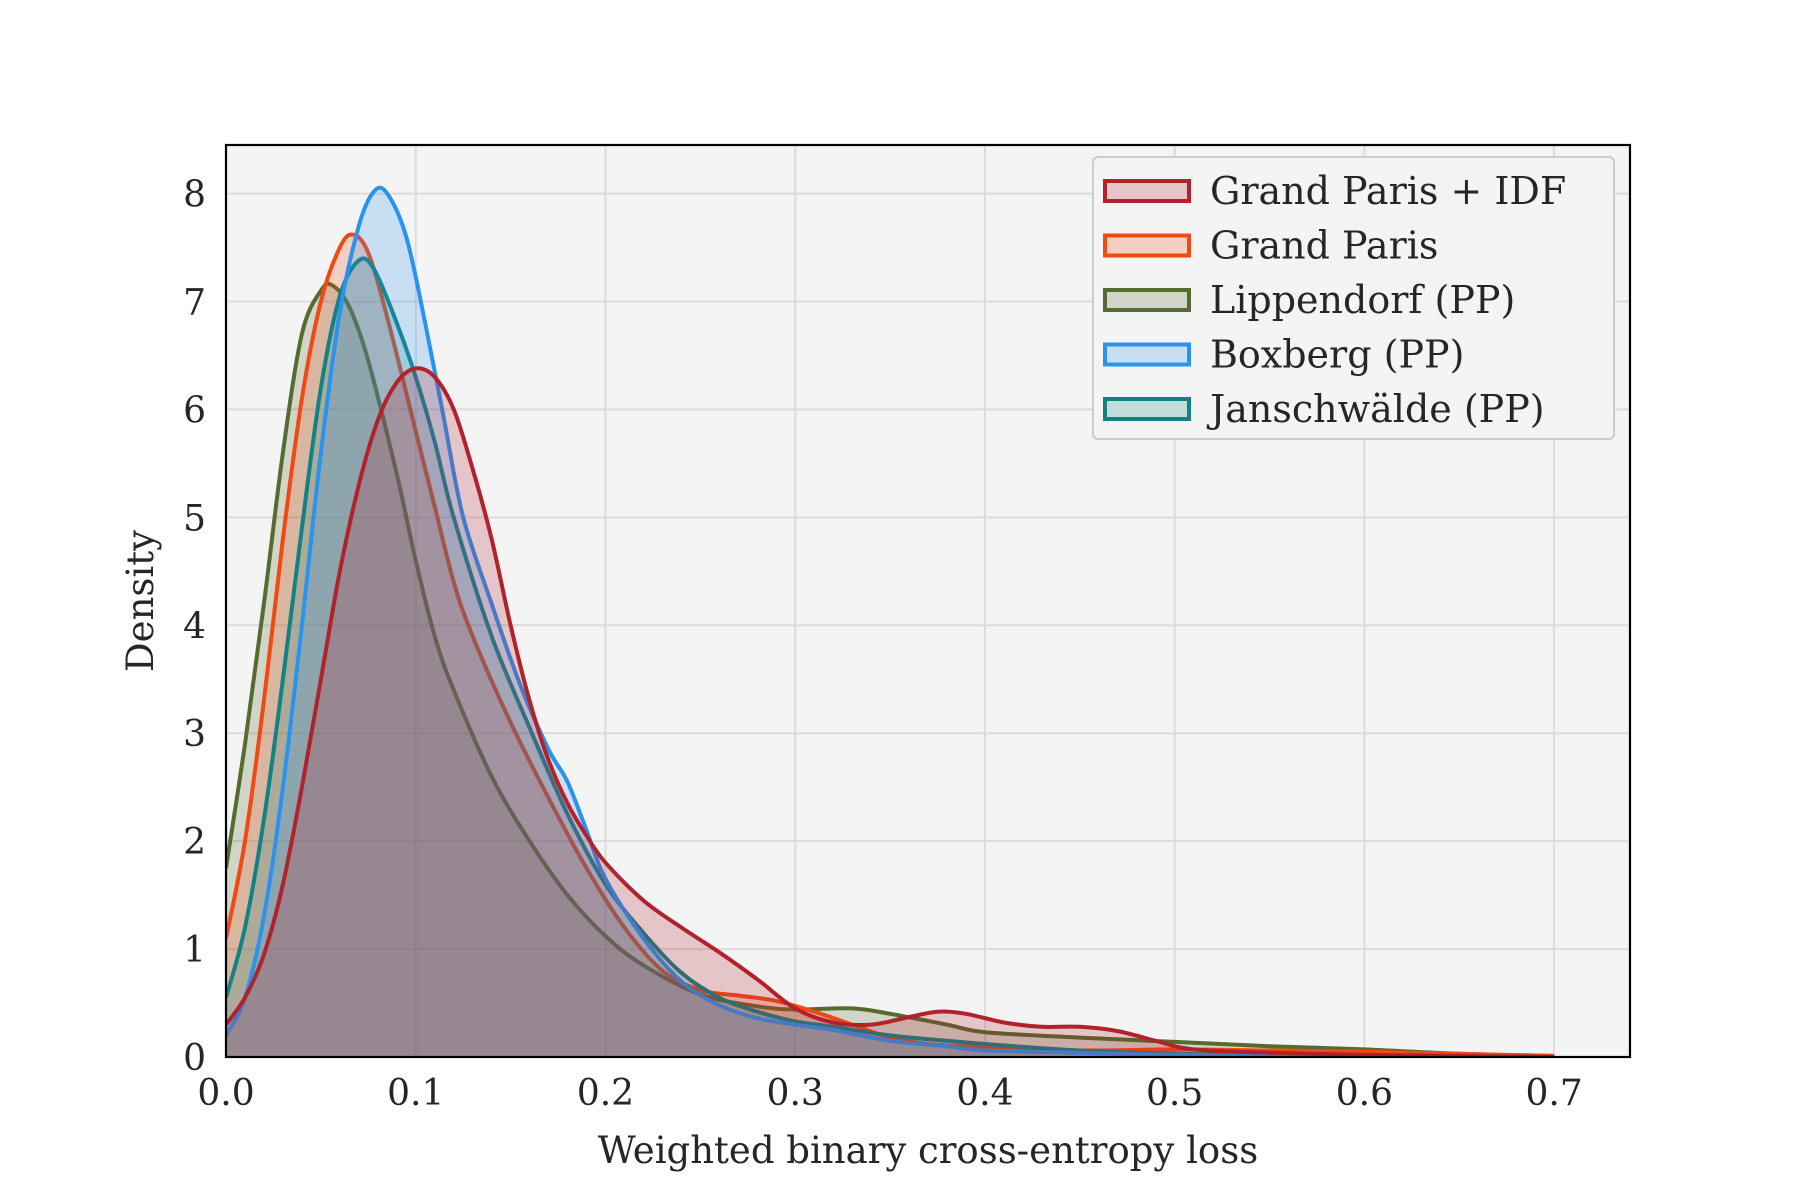  I want to click on x-tick-label: 0.0, so click(225, 1093).